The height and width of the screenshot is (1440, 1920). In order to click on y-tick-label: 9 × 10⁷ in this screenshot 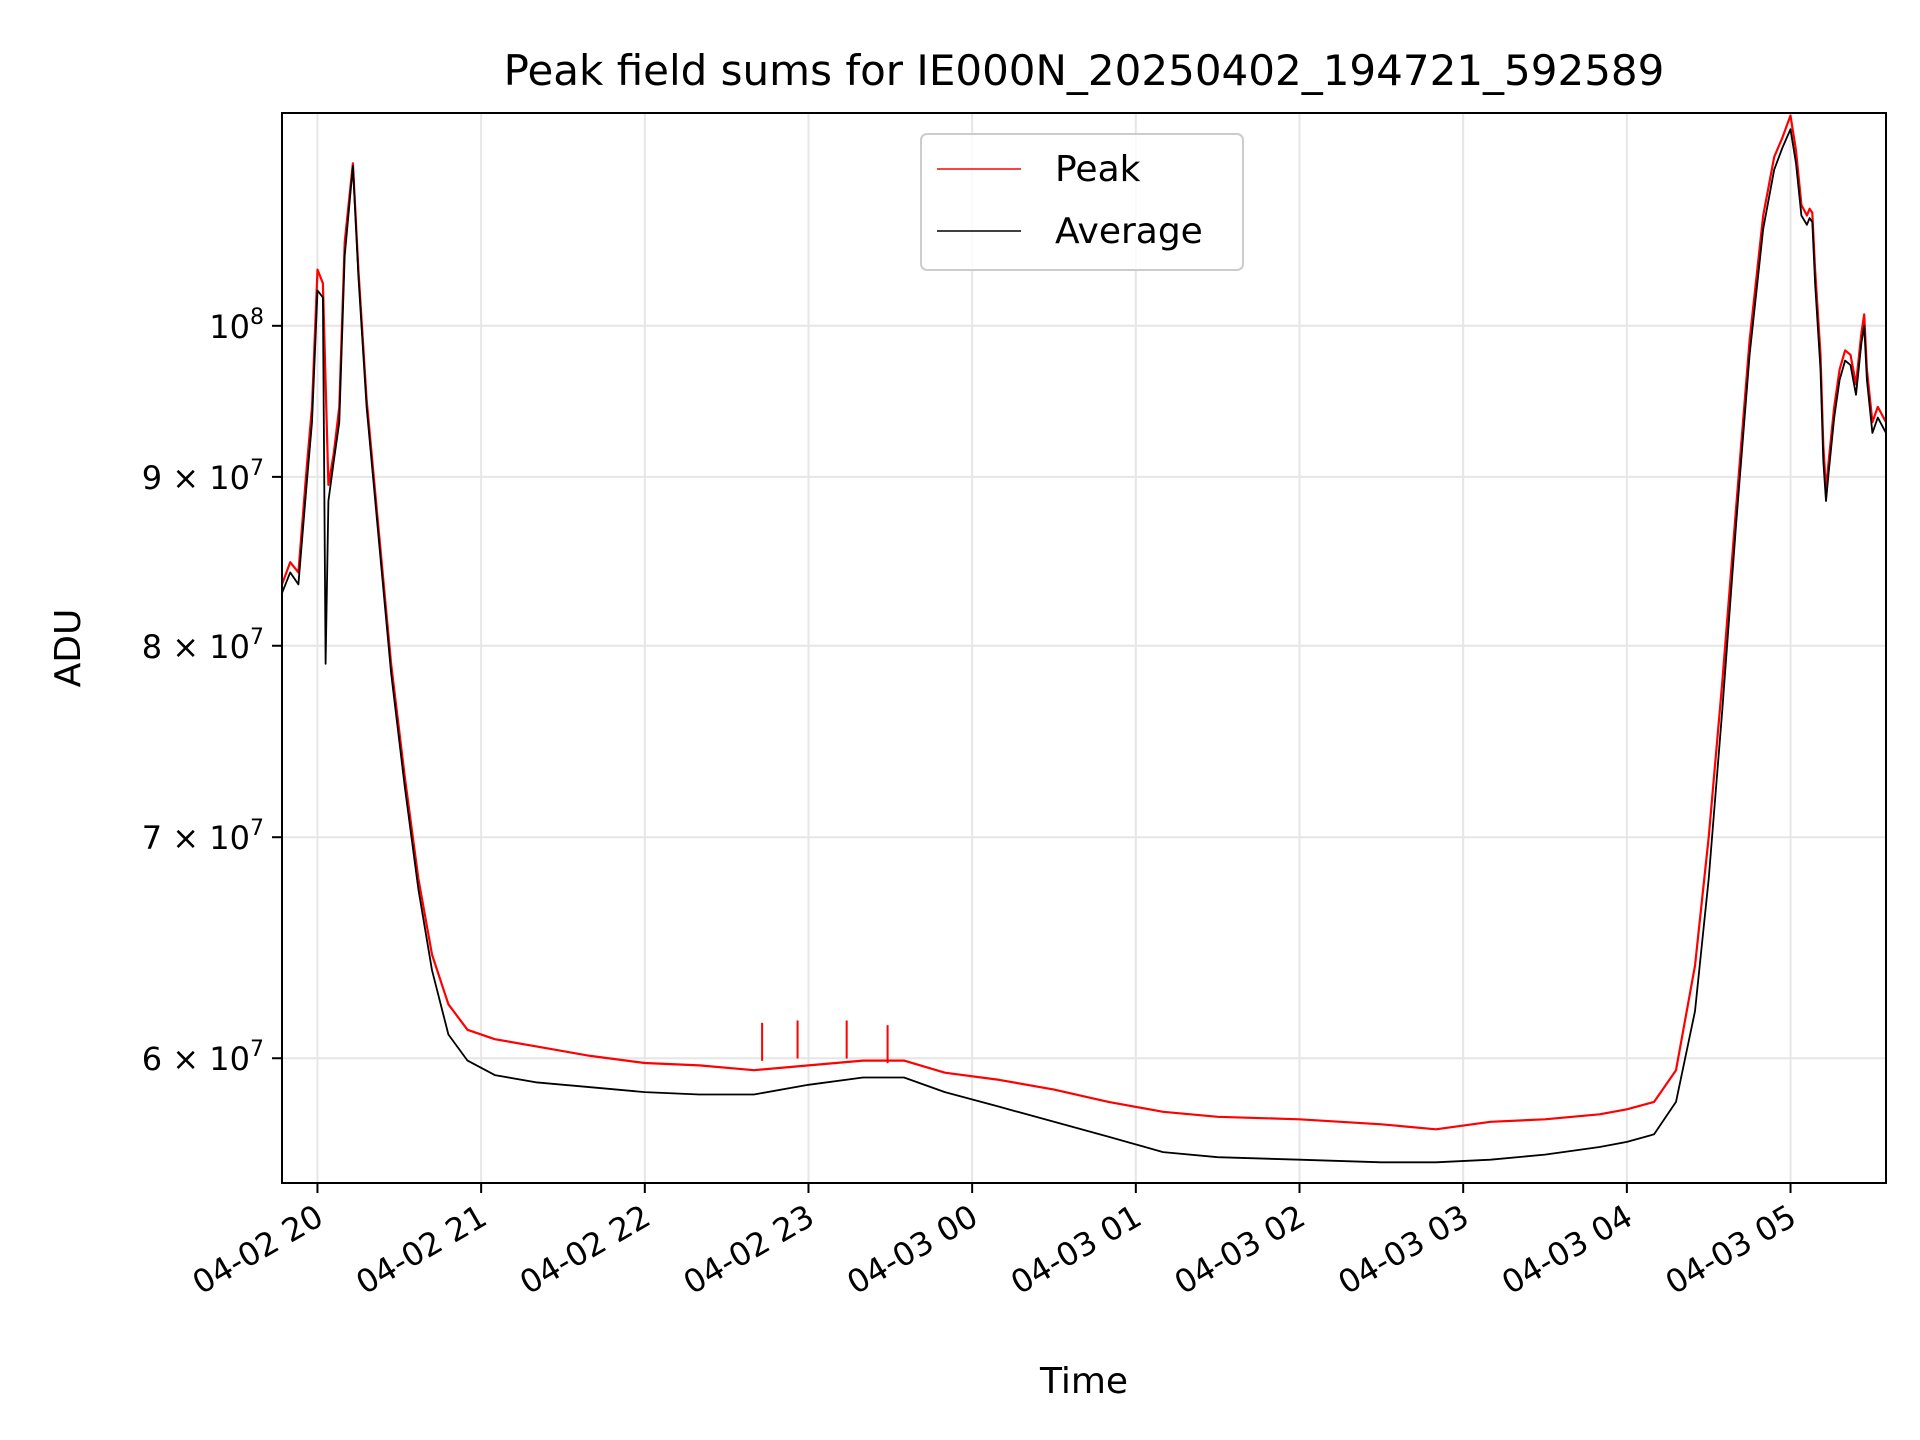, I will do `click(203, 476)`.